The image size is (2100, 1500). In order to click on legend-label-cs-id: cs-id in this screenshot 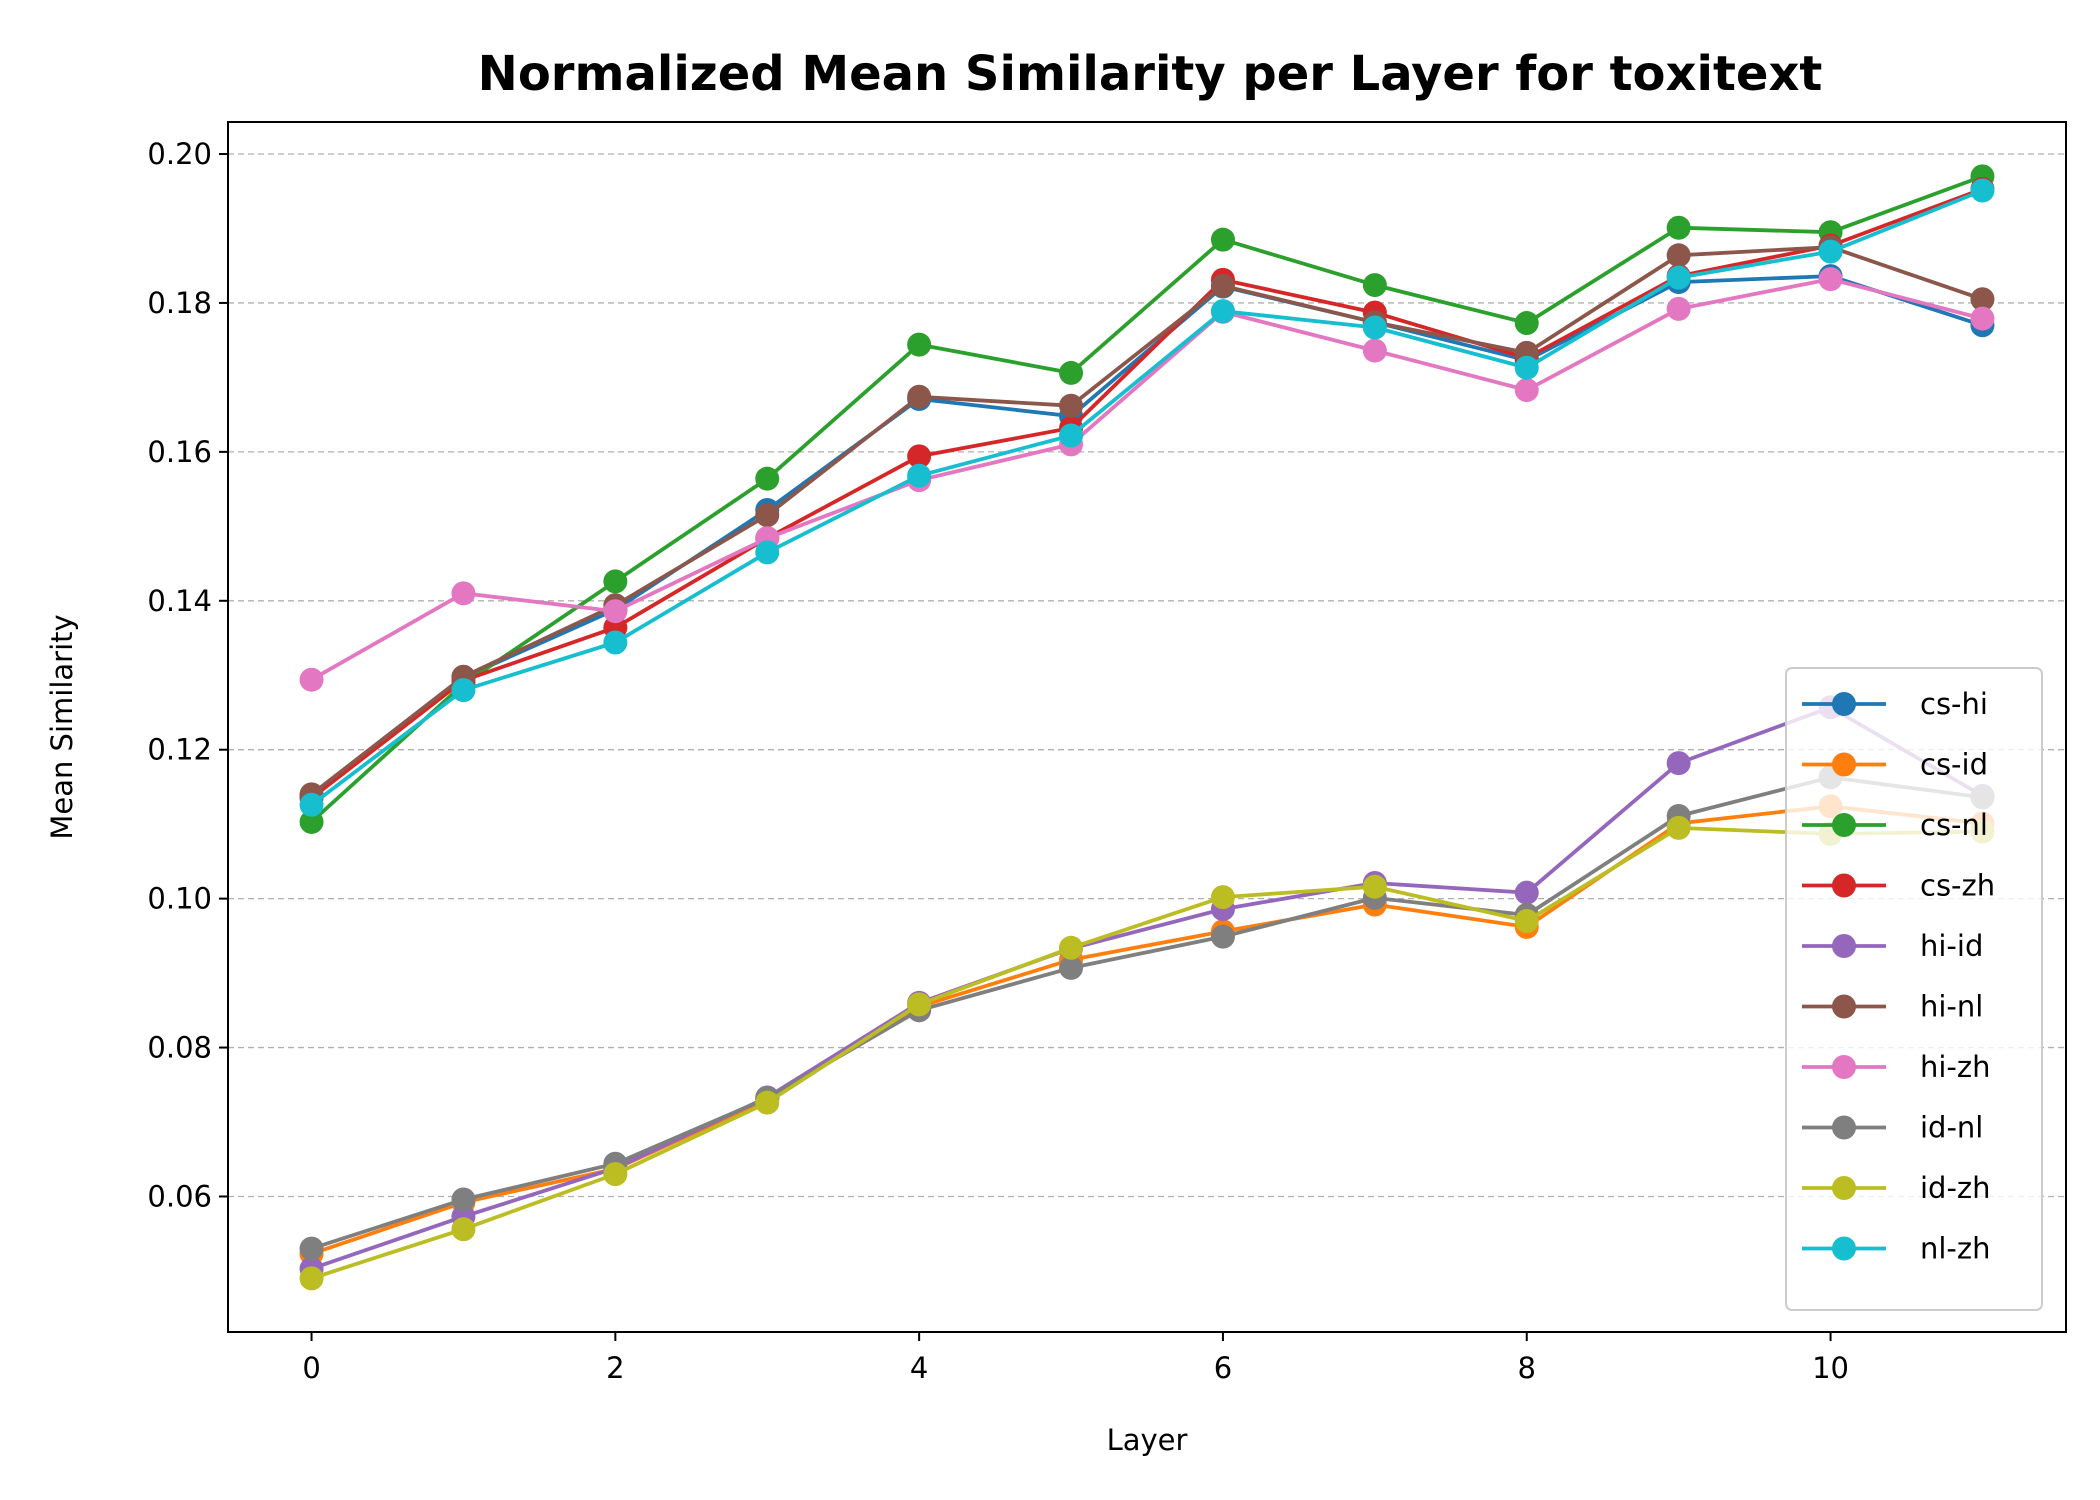, I will do `click(1954, 765)`.